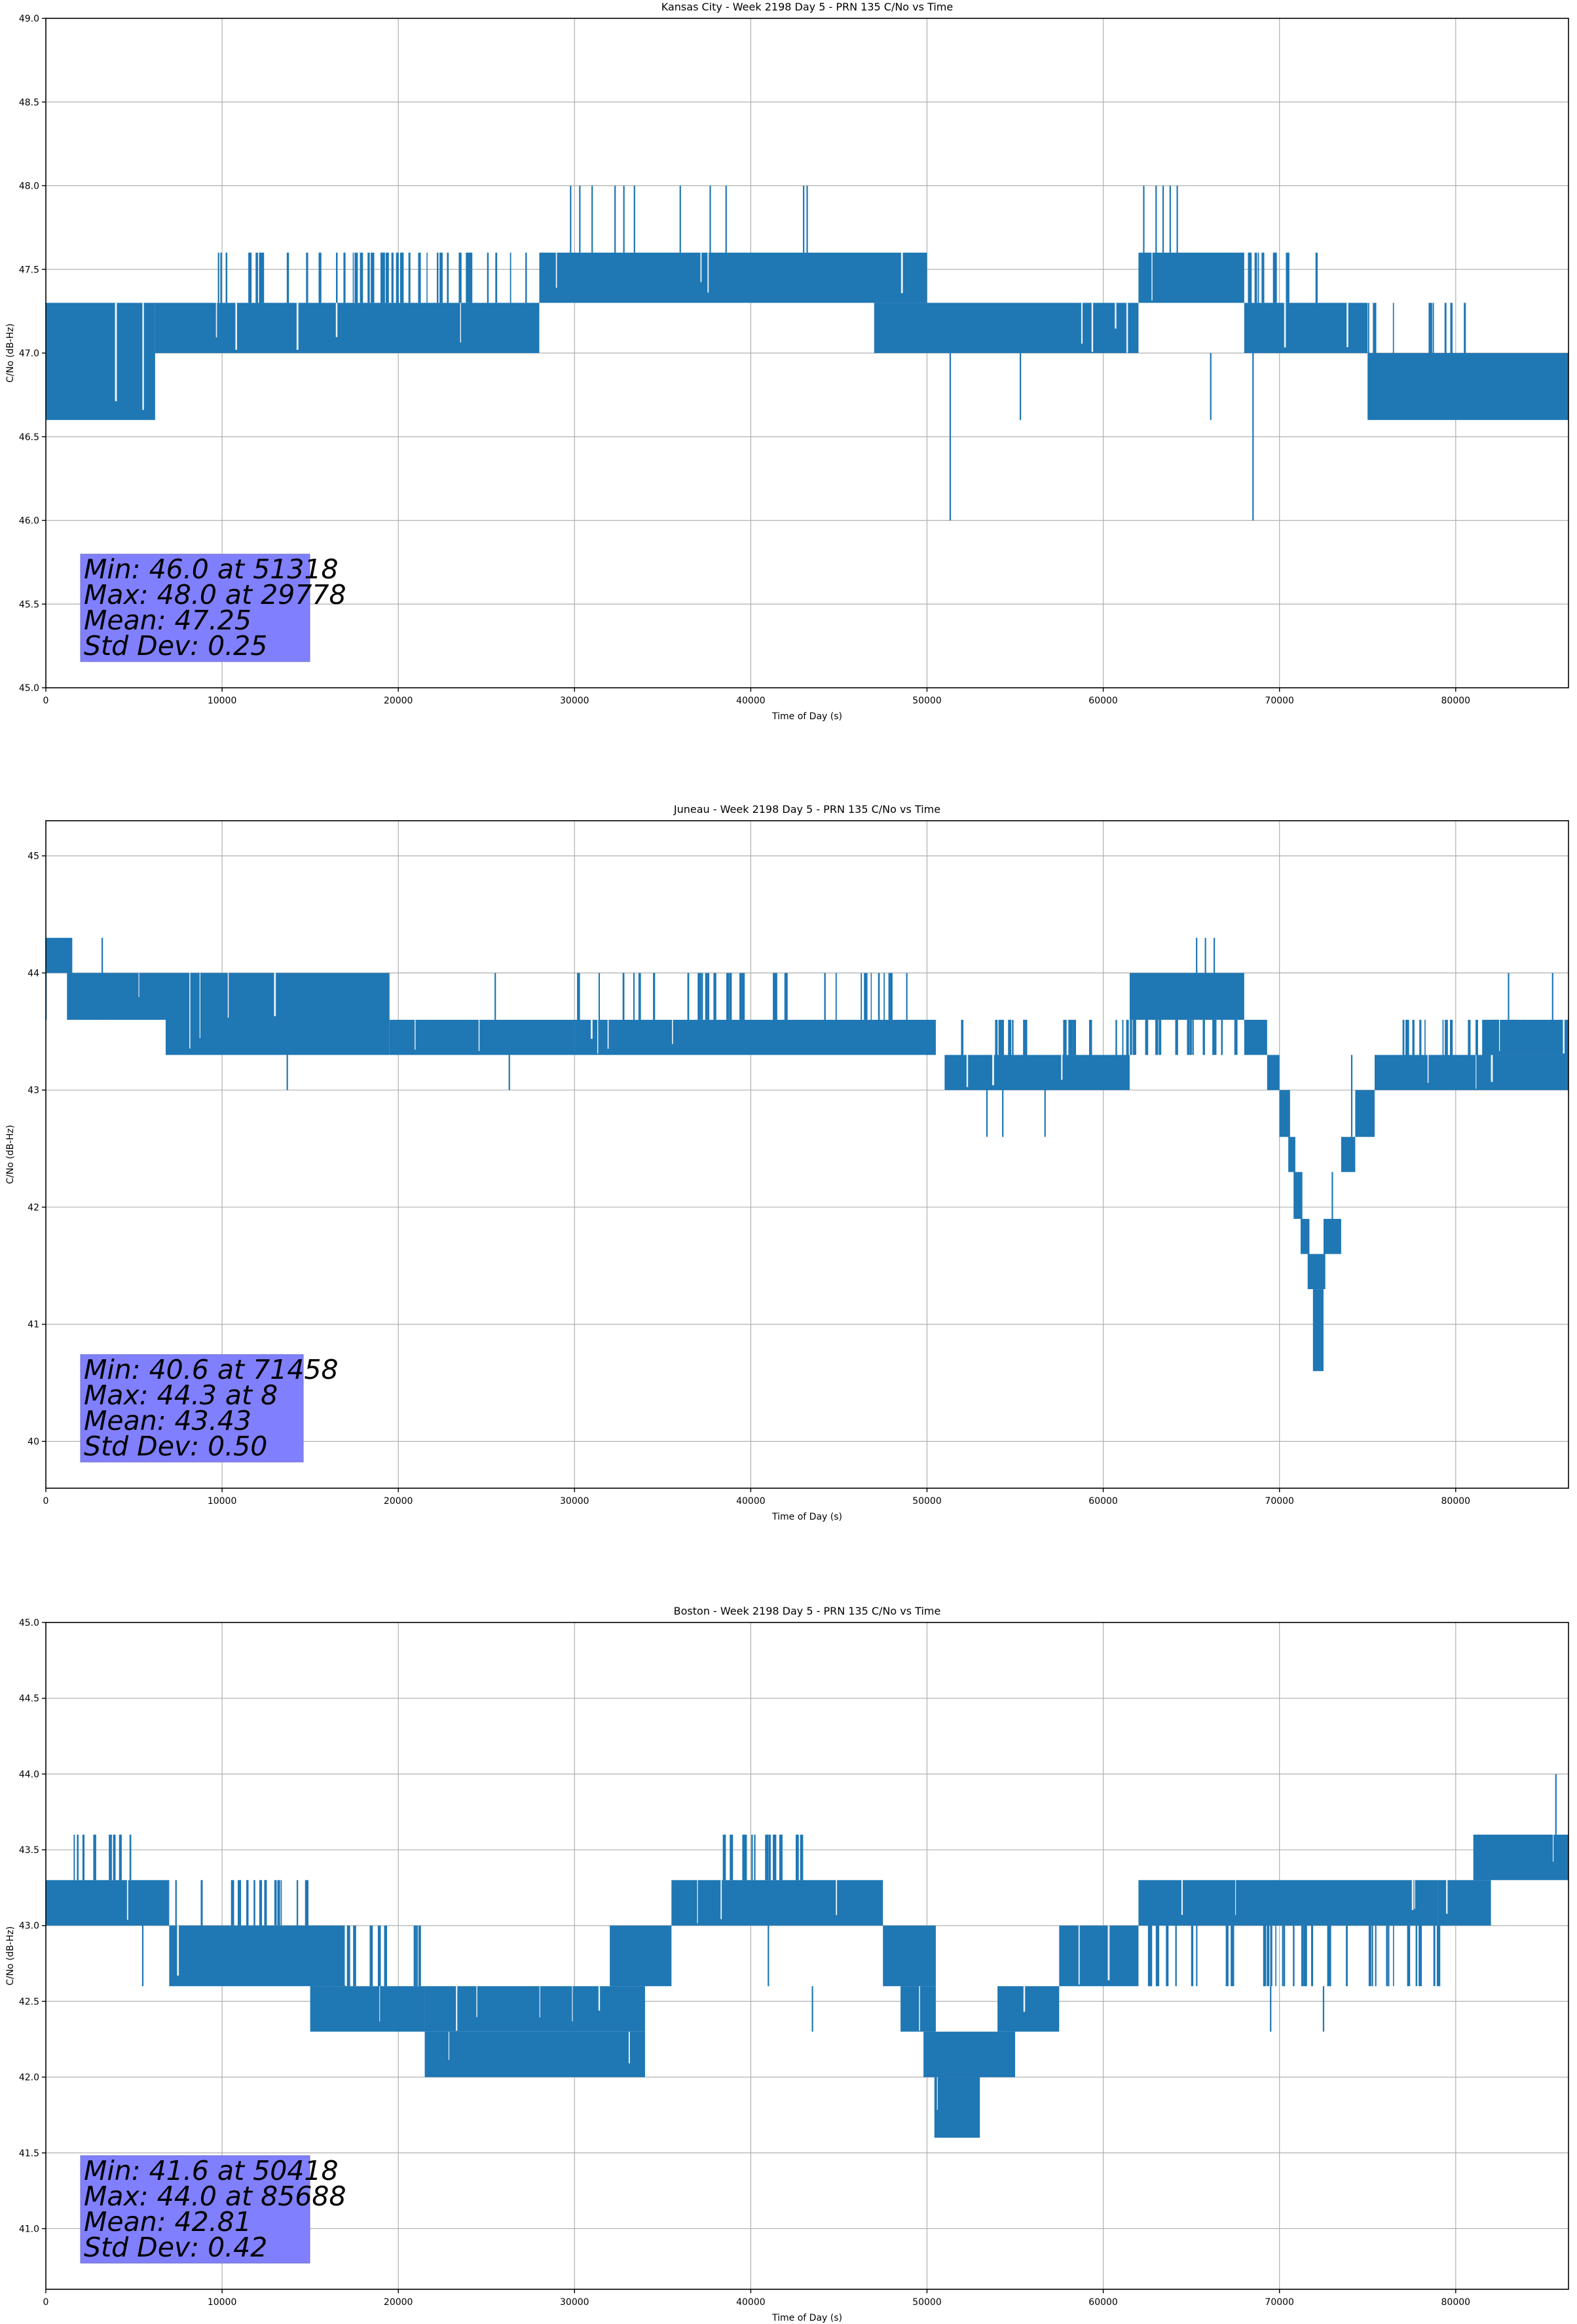 Image resolution: width=1577 pixels, height=2324 pixels. Describe the element at coordinates (1279, 701) in the screenshot. I see `x-tick-label: 70000` at that location.